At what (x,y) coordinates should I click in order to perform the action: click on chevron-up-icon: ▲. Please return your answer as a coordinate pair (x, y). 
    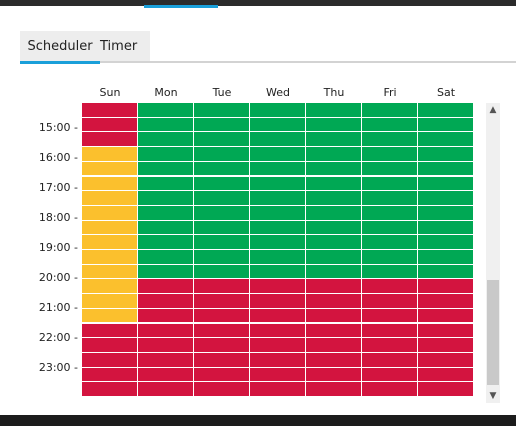
    Looking at the image, I should click on (493, 110).